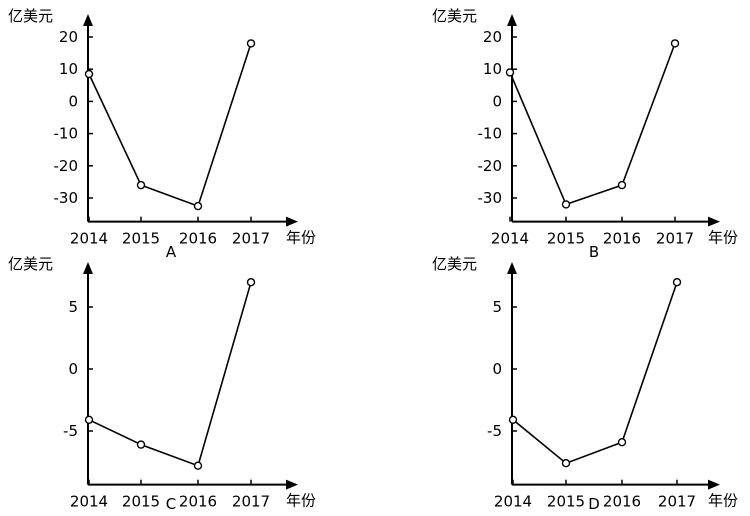 The width and height of the screenshot is (750, 516). Describe the element at coordinates (66, 198) in the screenshot. I see `y-tick-label-a: -30` at that location.